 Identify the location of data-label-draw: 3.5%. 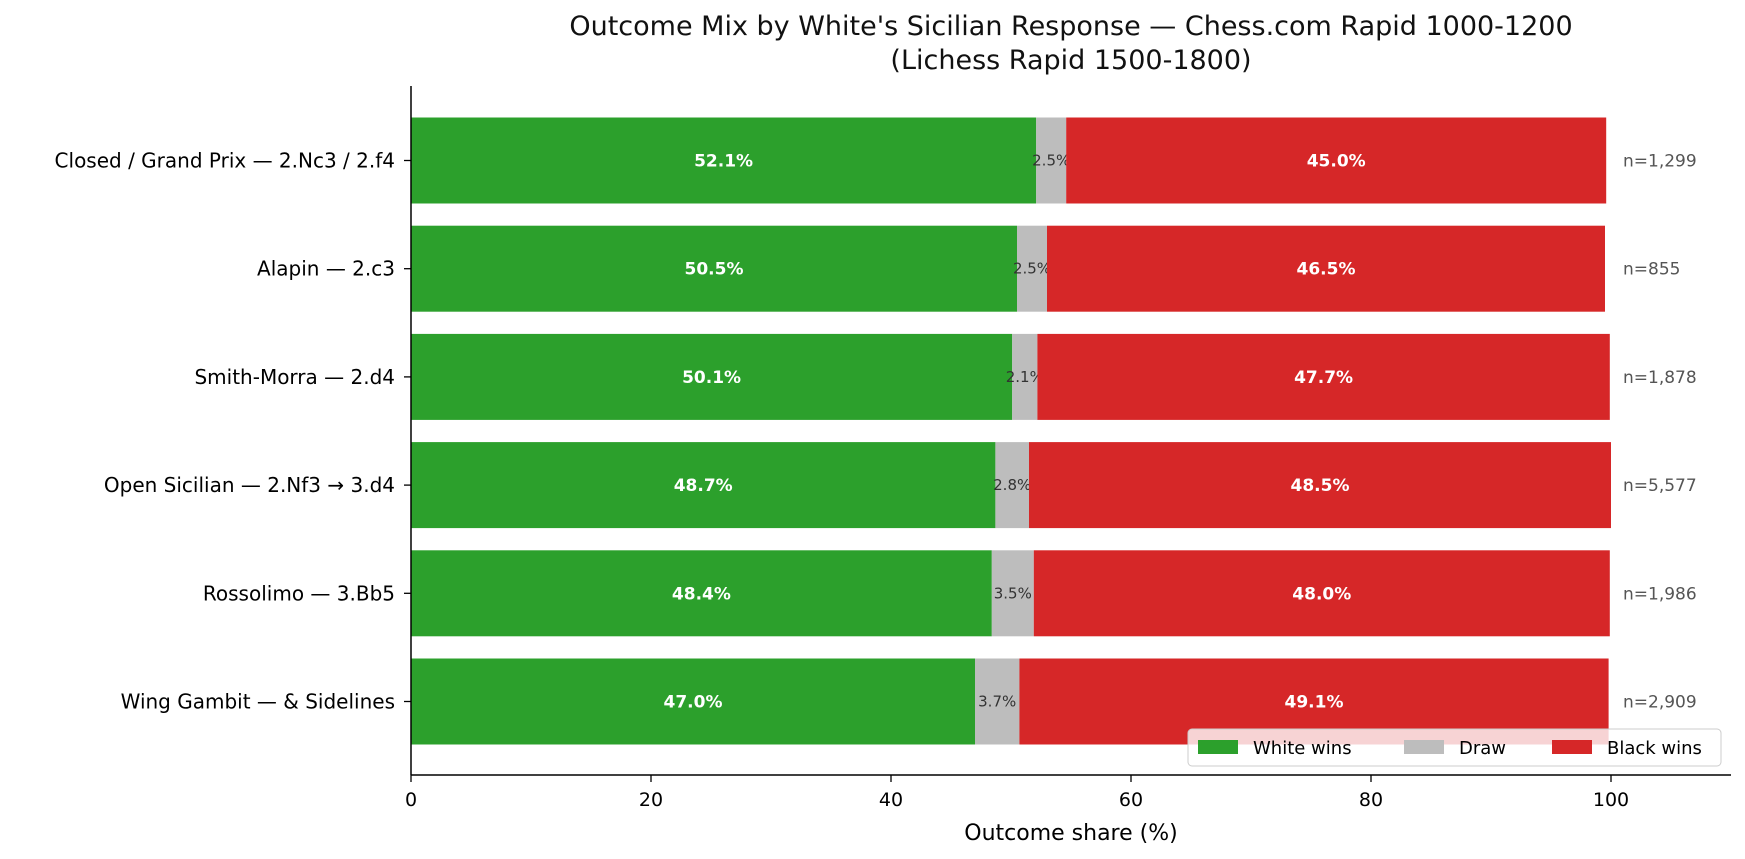
(1013, 593).